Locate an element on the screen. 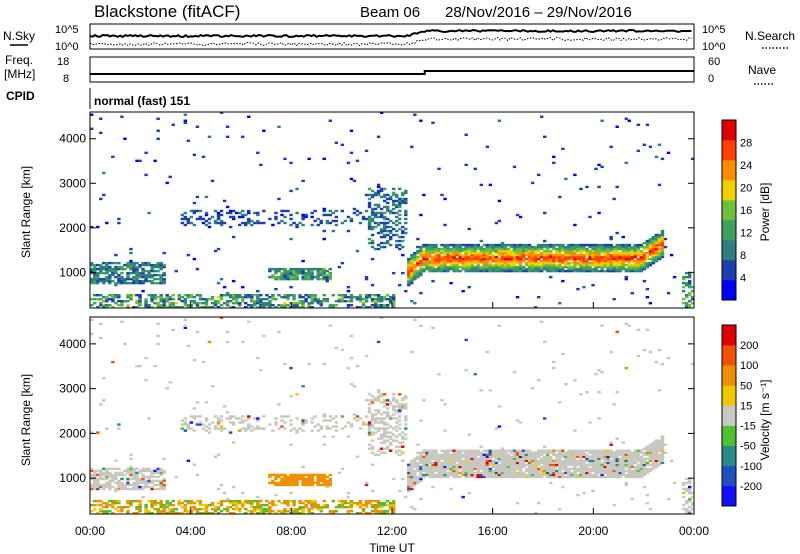  noise-sky-line is located at coordinates (390, 34).